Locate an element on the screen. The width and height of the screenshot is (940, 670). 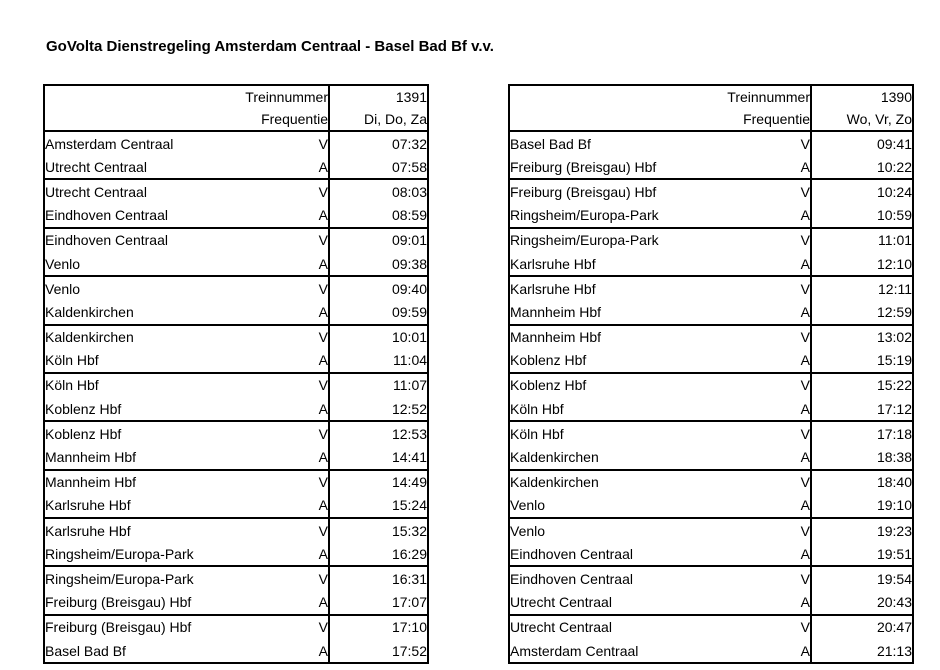
stop-time: 11:07 is located at coordinates (378, 384).